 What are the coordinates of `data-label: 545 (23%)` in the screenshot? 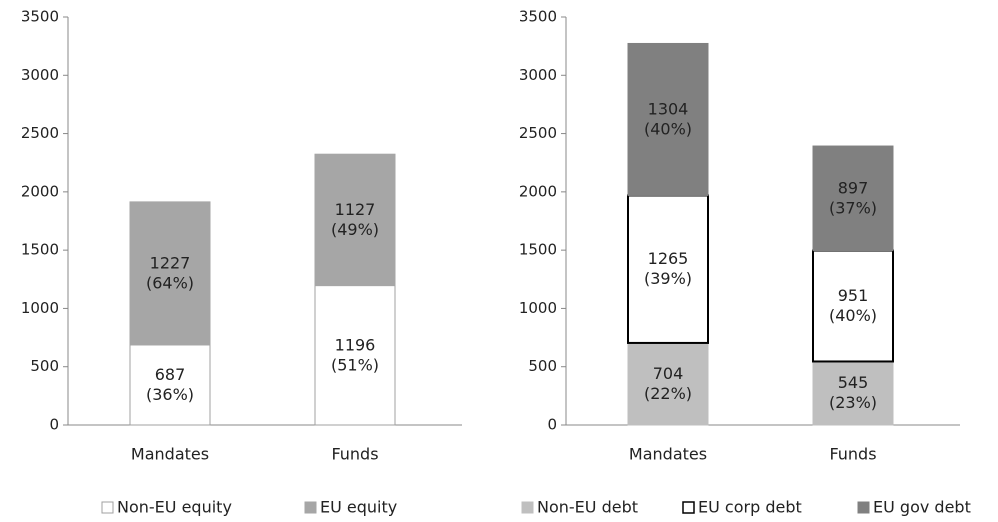 It's located at (853, 392).